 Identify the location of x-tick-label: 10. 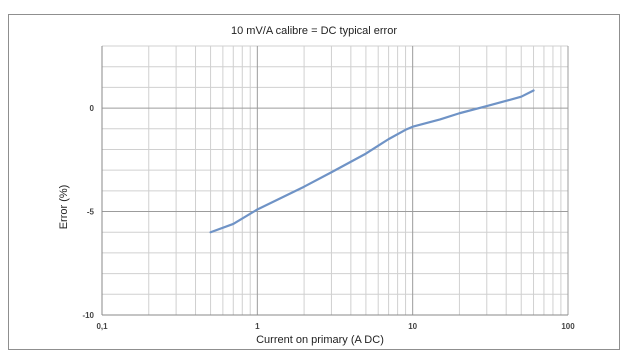
(412, 326).